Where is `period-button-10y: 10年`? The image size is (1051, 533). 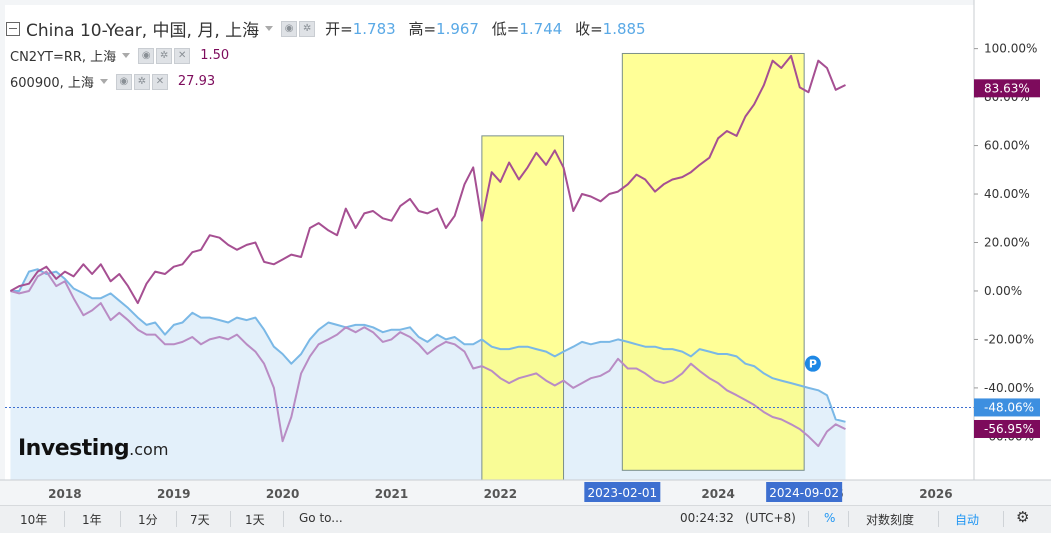
period-button-10y: 10年 is located at coordinates (34, 520).